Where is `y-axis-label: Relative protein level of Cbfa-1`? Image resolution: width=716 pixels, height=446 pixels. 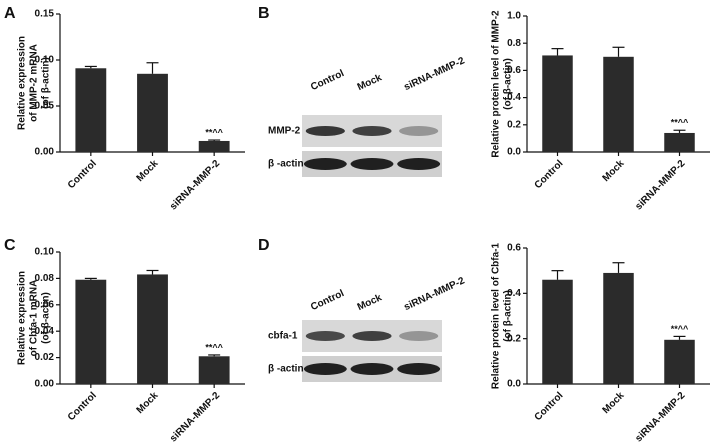
y-axis-label: Relative protein level of Cbfa-1 is located at coordinates (496, 315).